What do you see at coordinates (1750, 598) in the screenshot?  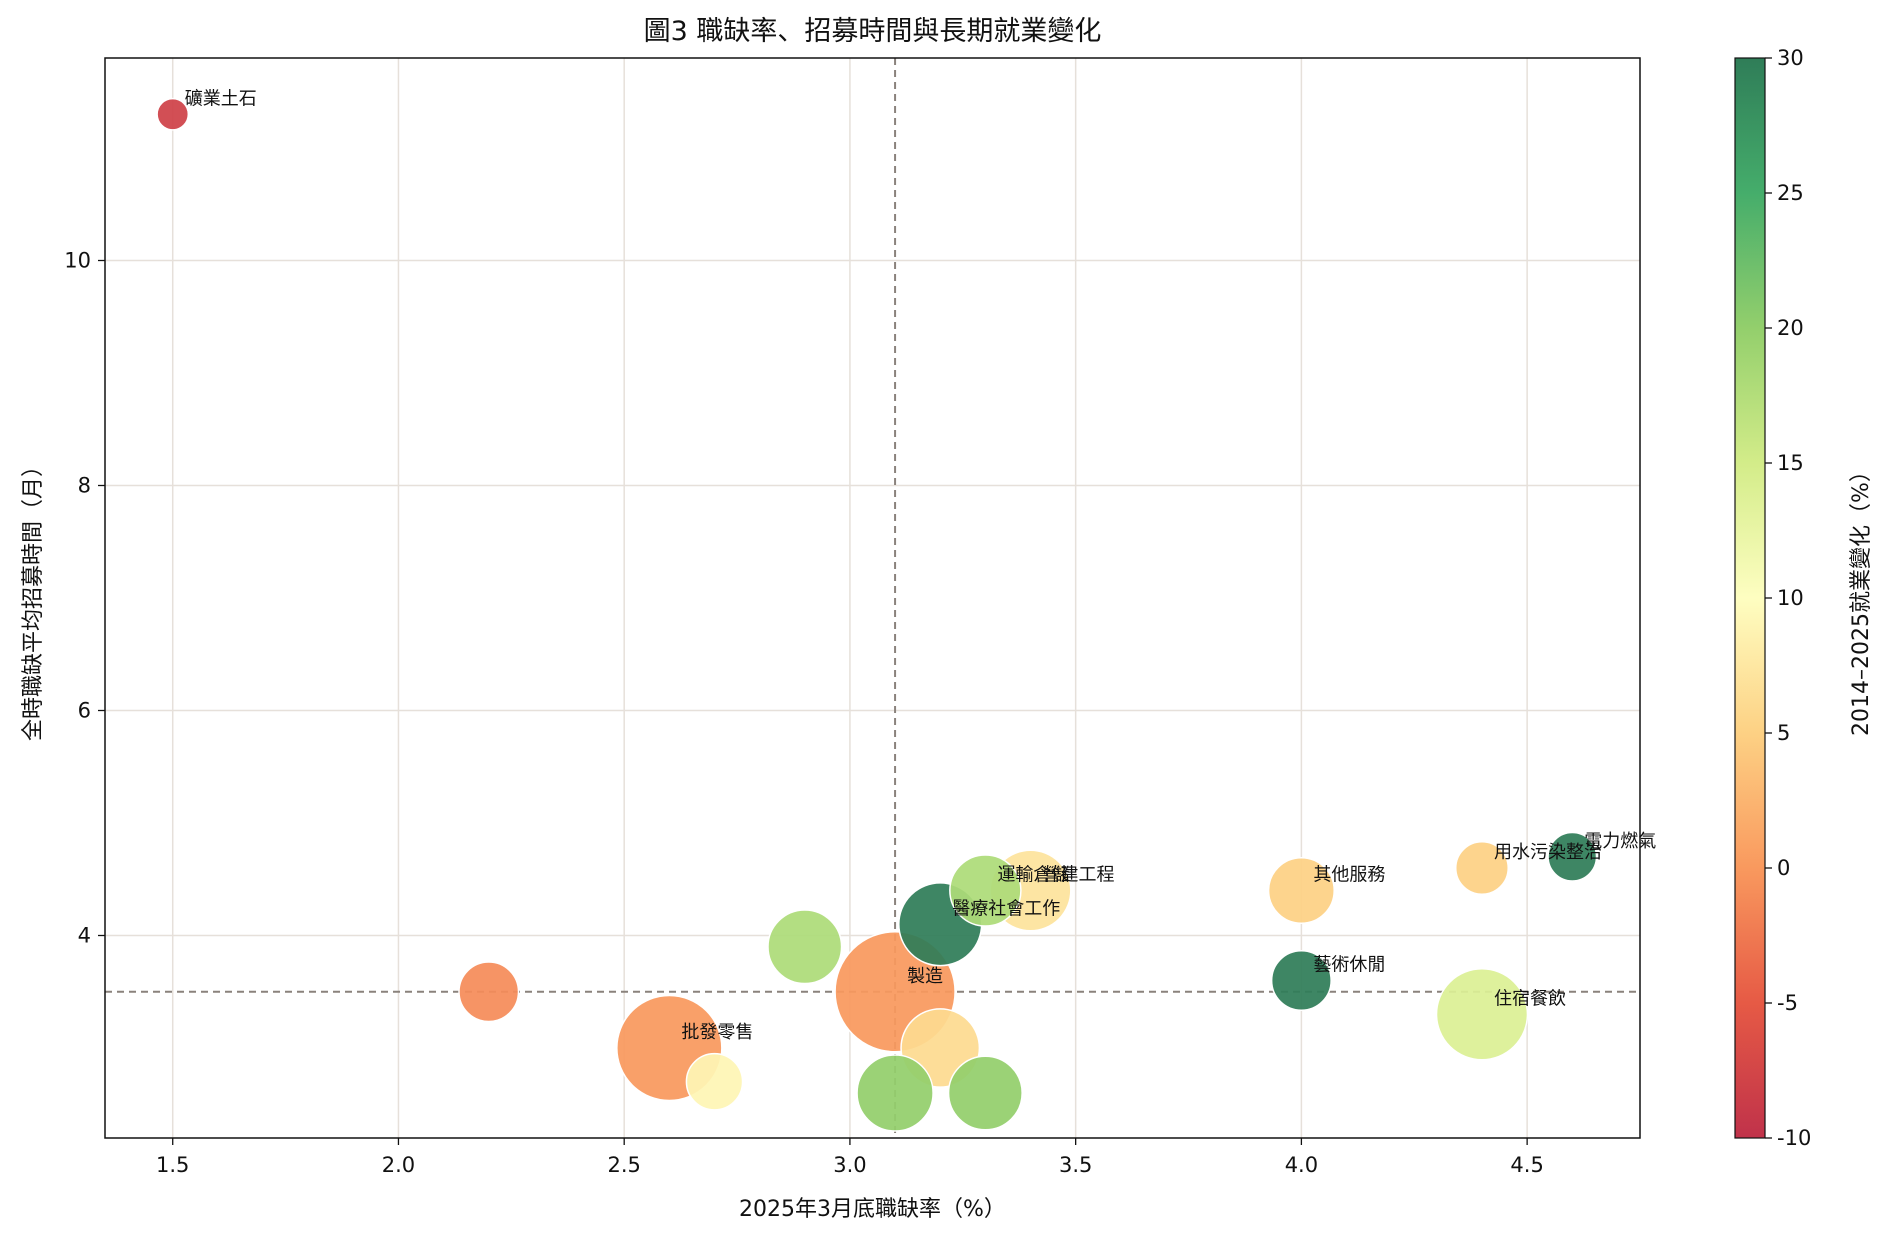 I see `colorbar-gradient` at bounding box center [1750, 598].